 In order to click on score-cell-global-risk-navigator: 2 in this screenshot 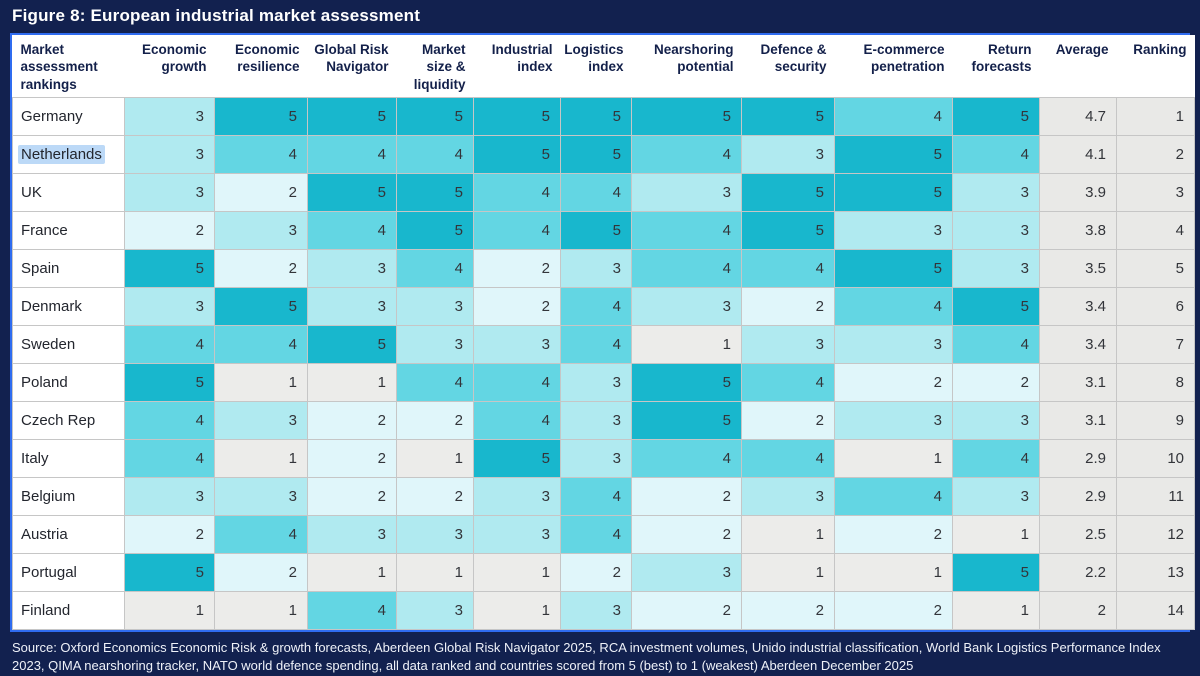, I will do `click(352, 420)`.